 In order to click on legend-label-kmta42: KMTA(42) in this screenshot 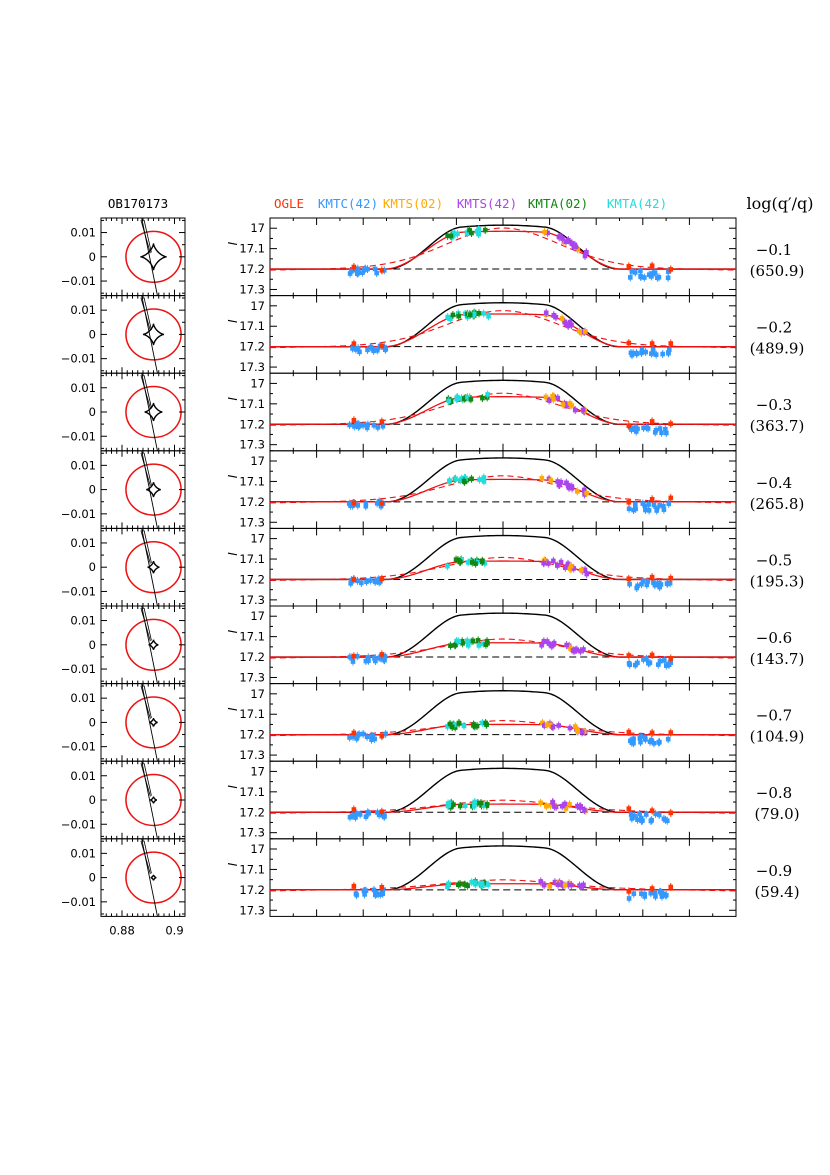, I will do `click(637, 203)`.